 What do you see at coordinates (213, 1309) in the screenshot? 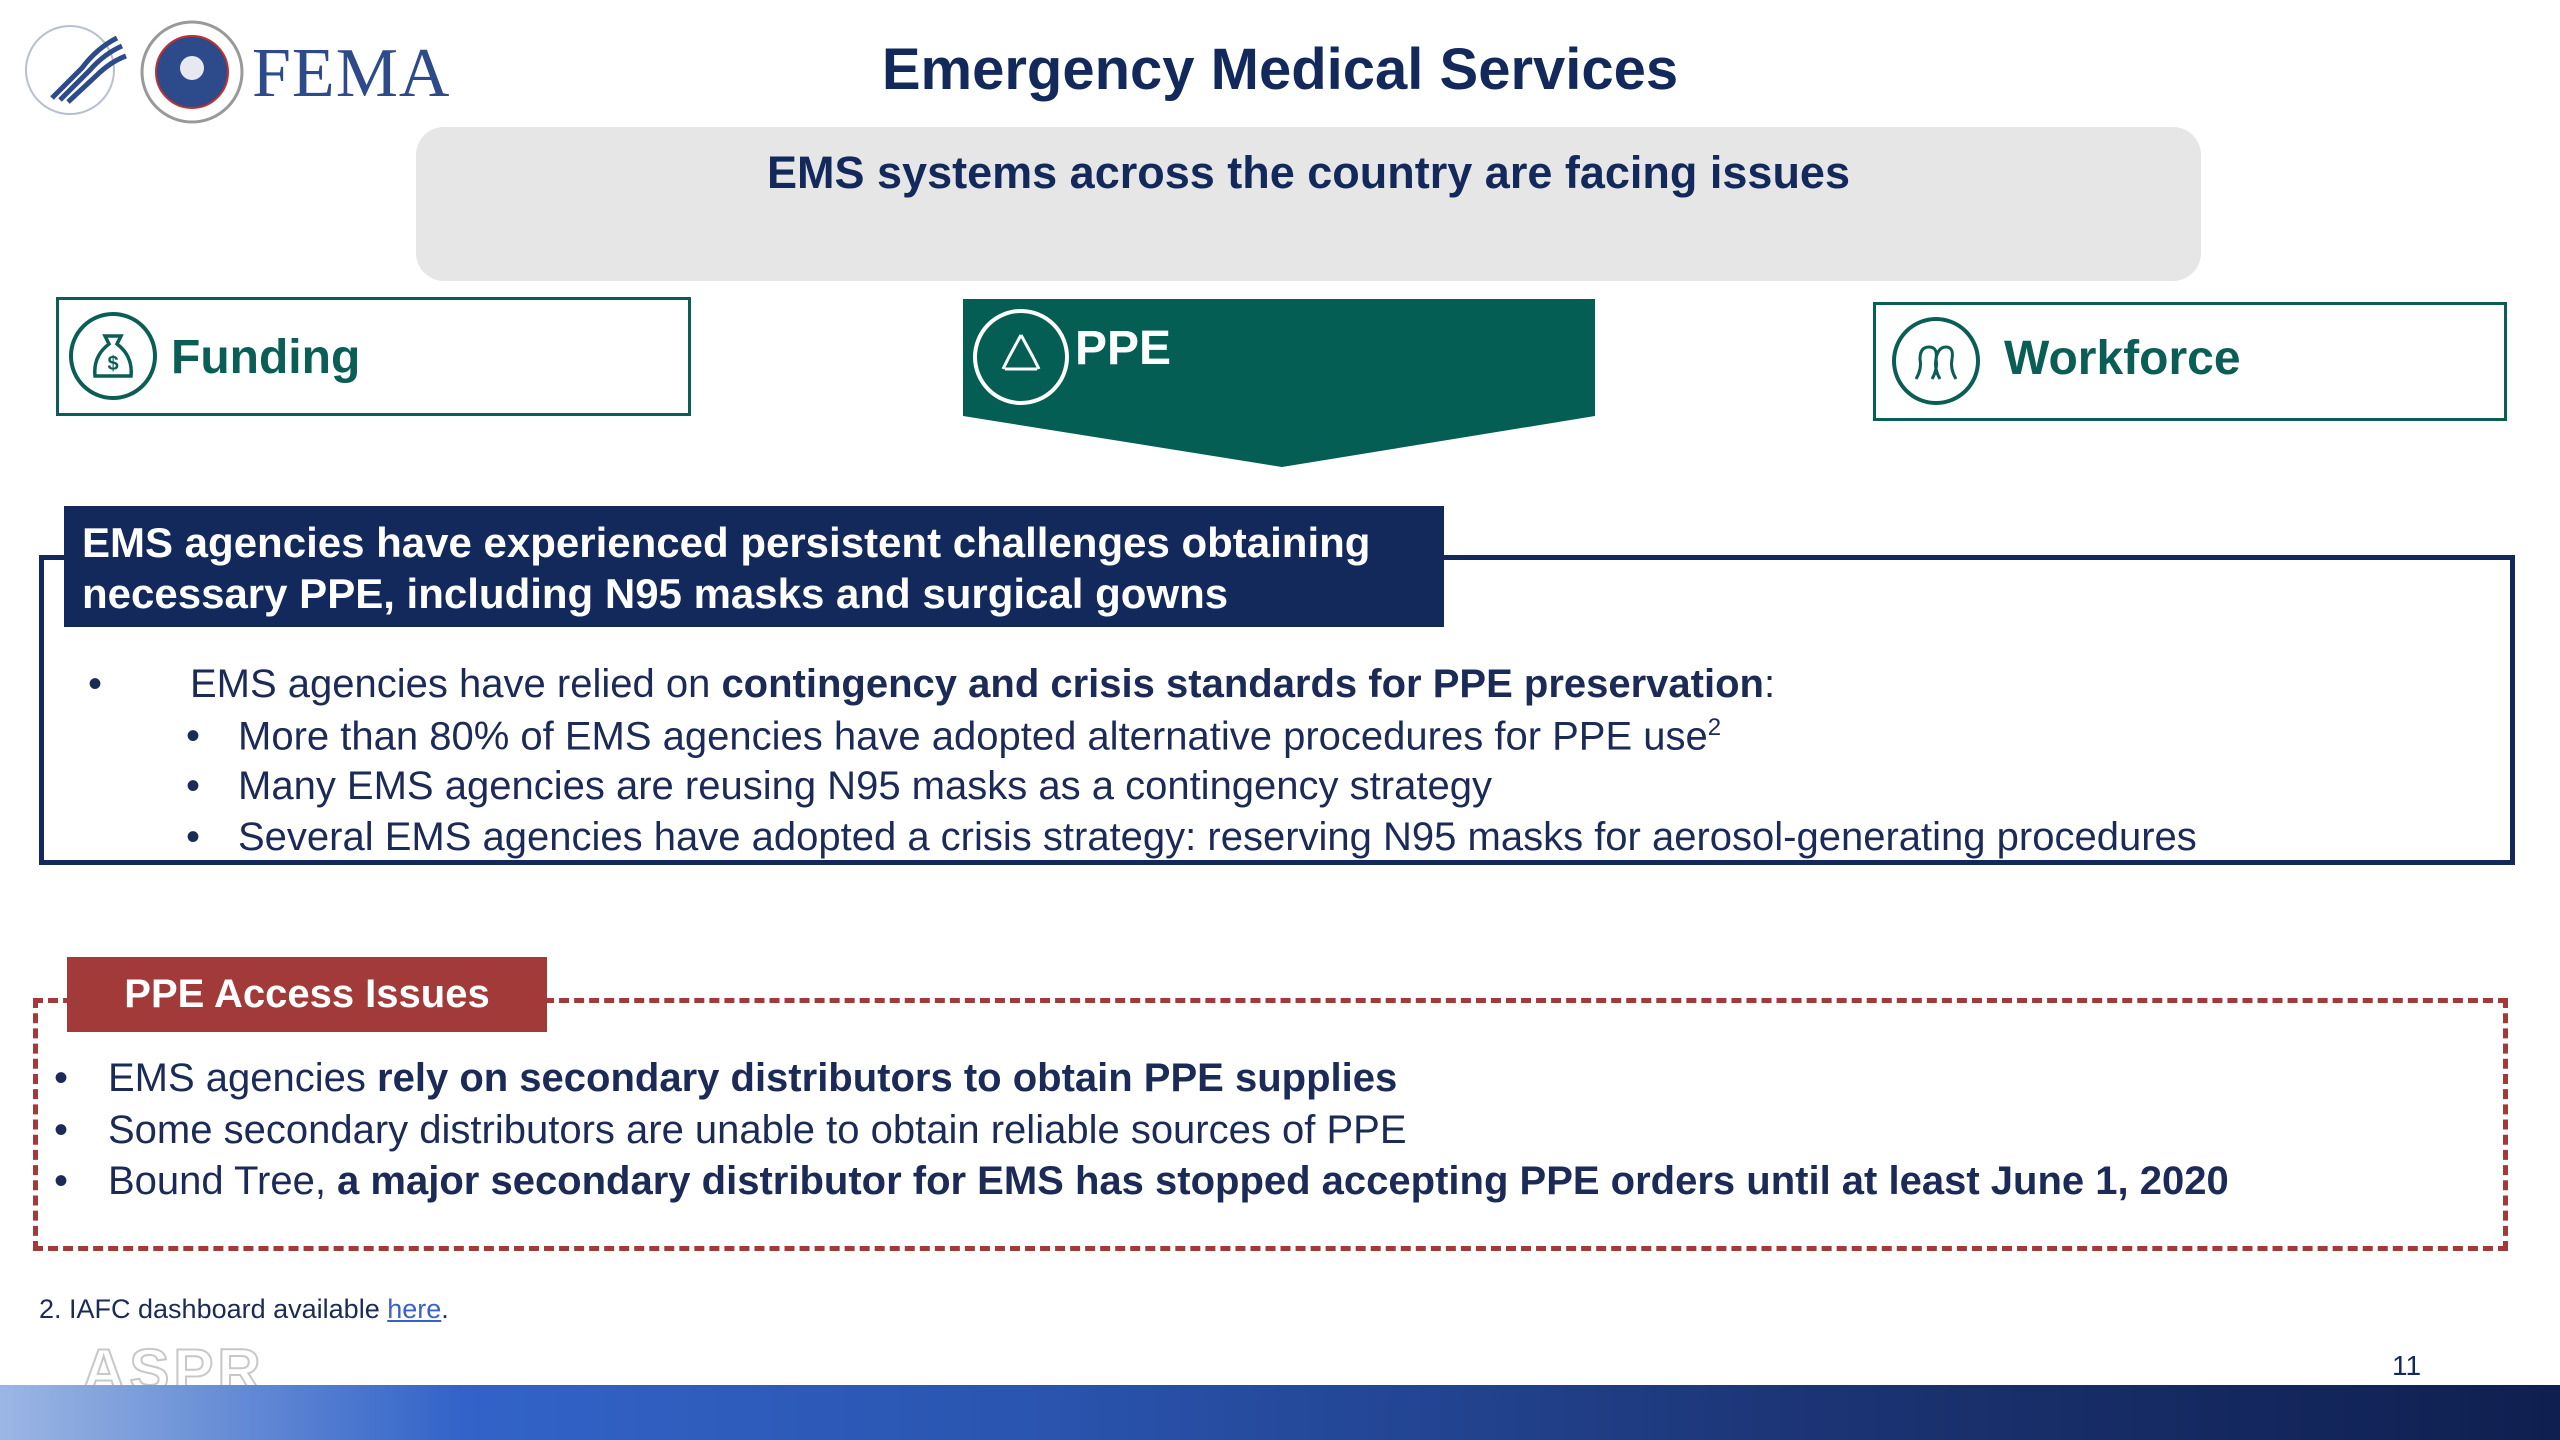
I see `footnote-text: 2. IAFC dashboard available` at bounding box center [213, 1309].